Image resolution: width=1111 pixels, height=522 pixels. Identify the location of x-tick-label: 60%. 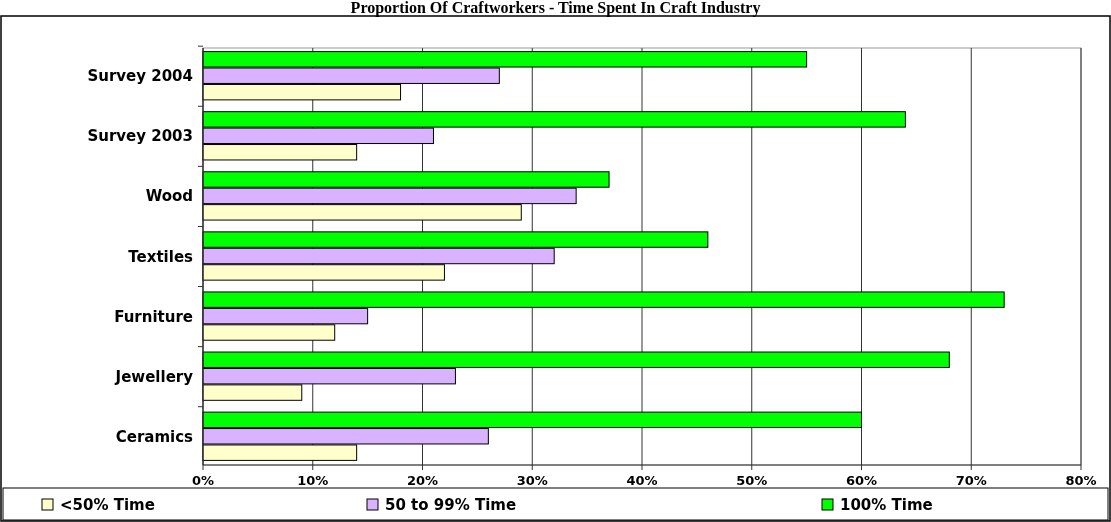
(861, 480).